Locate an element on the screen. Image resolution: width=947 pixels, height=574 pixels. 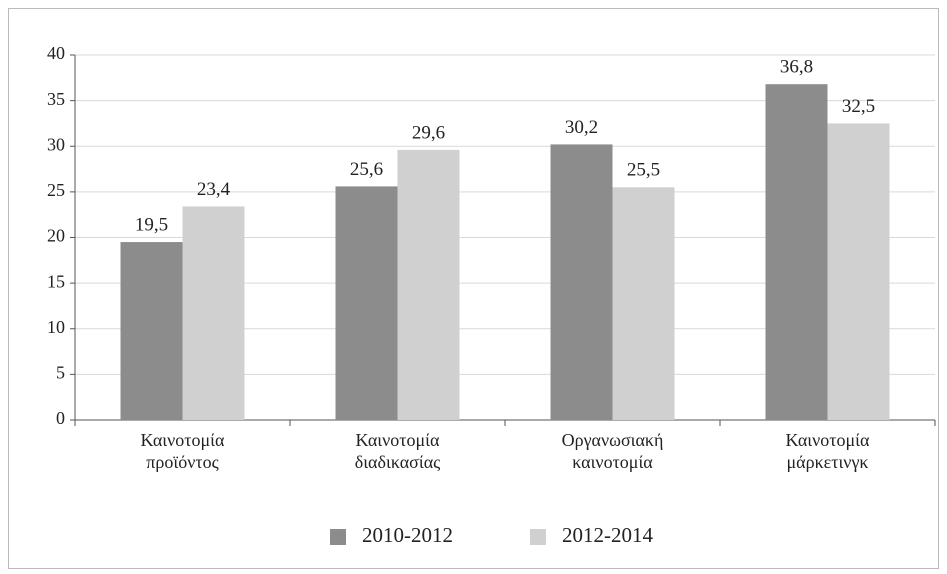
legend-label: 2010-2012 is located at coordinates (407, 535).